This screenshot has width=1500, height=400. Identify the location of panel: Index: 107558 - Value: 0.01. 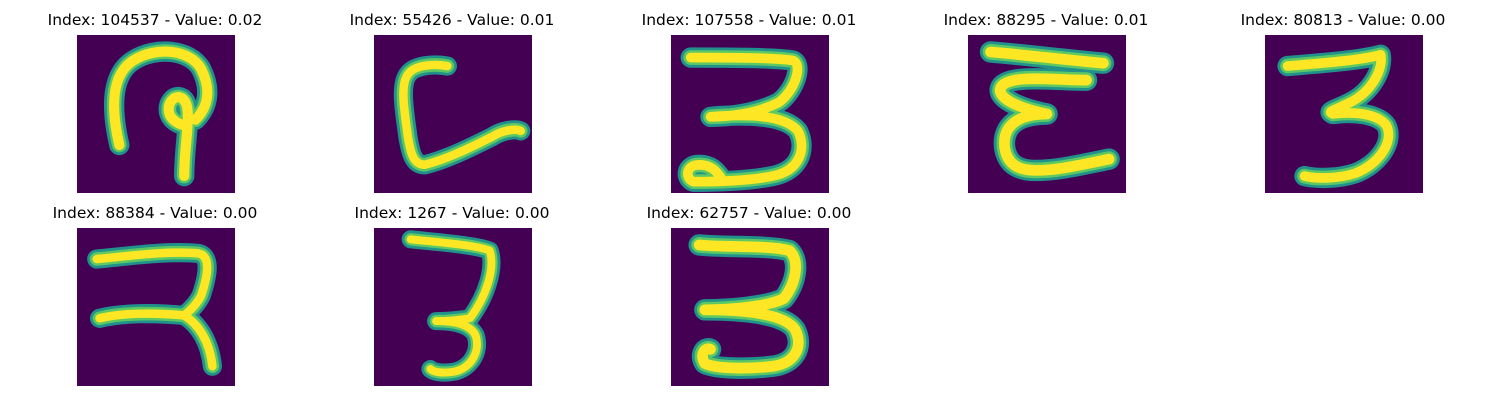
(749, 105).